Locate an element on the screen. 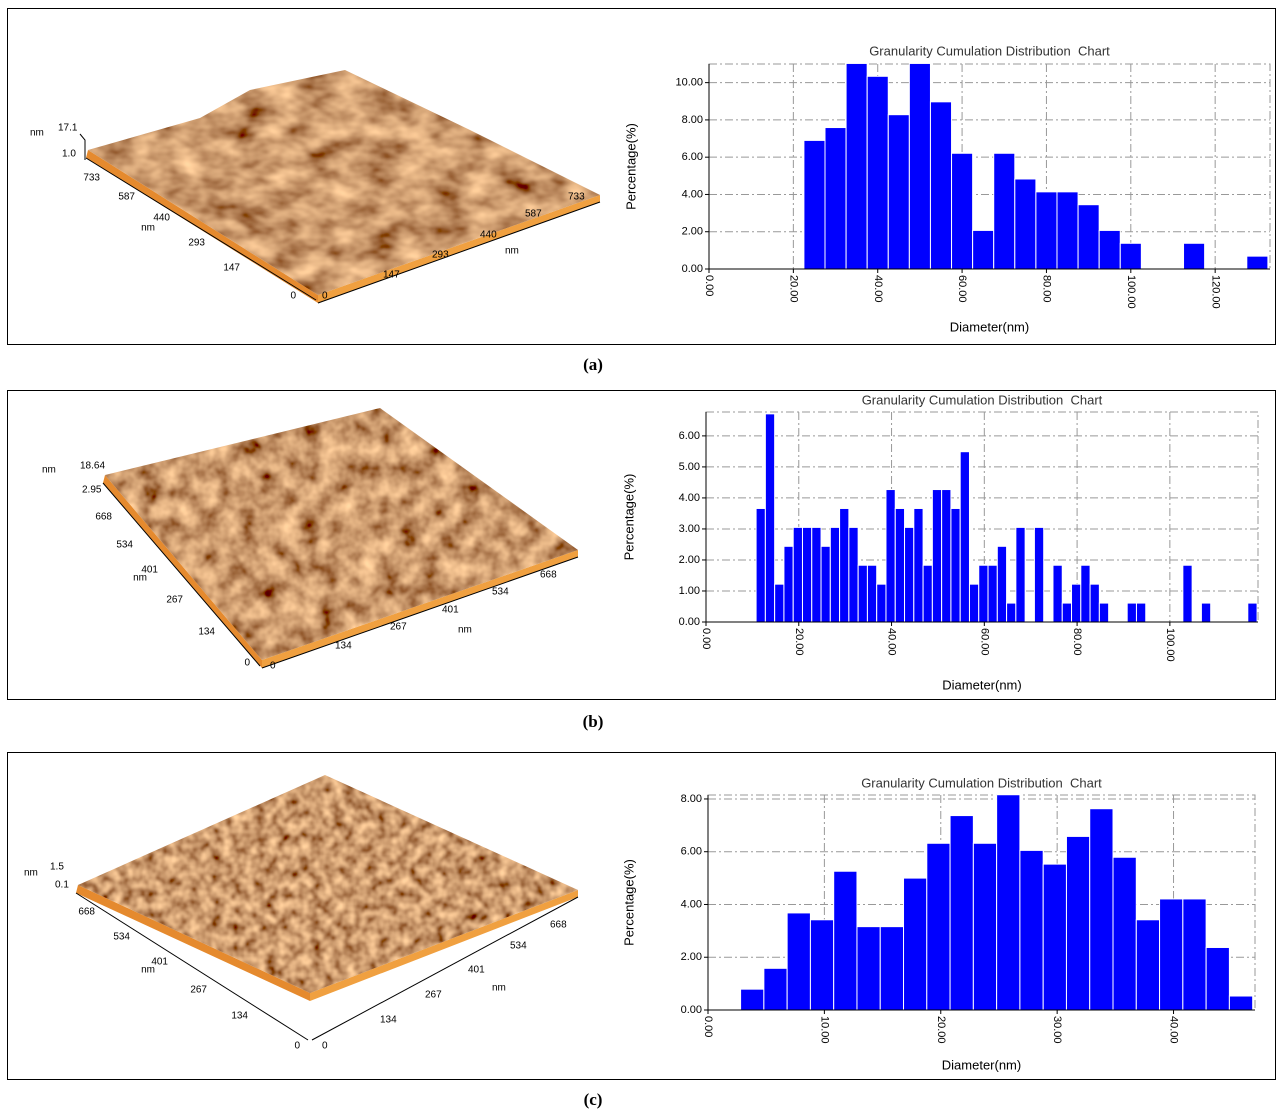 Image resolution: width=1277 pixels, height=1113 pixels. afm-tick-label: 733 is located at coordinates (91, 178).